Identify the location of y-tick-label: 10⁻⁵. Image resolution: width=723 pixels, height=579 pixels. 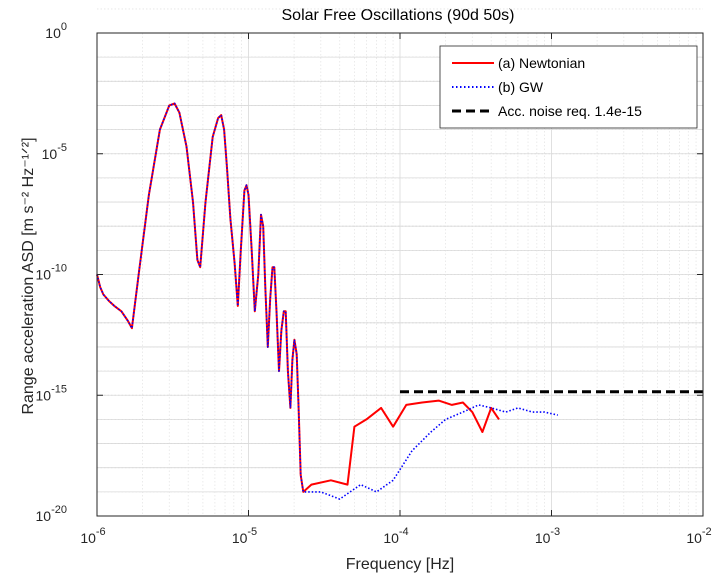
(54, 152).